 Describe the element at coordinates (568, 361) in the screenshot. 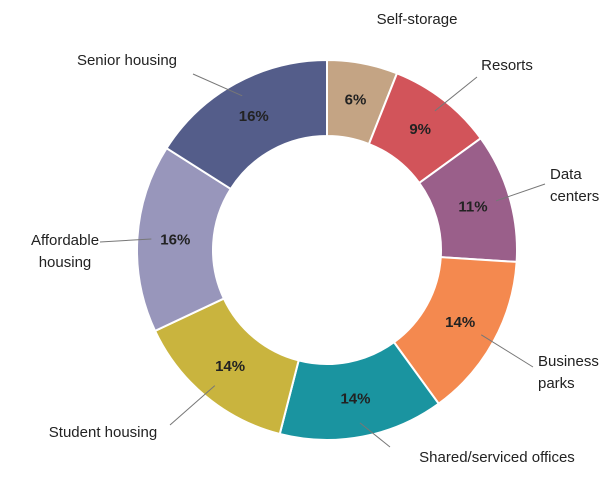

I see `category-label-line: Business` at that location.